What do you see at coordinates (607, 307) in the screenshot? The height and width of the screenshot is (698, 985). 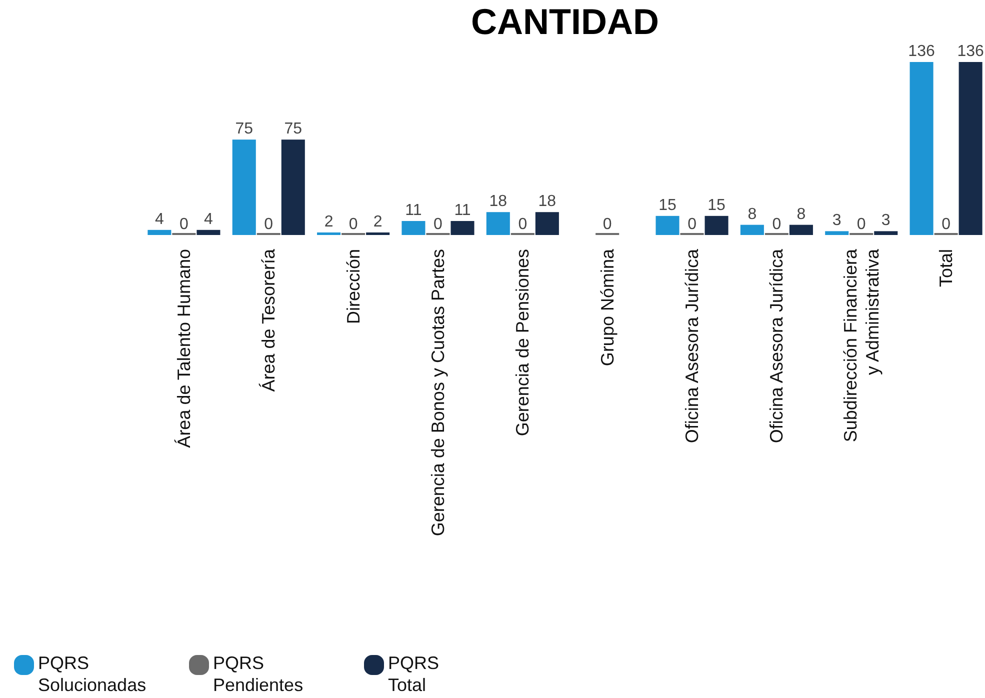 I see `x-tick-label: Grupo Nómina` at bounding box center [607, 307].